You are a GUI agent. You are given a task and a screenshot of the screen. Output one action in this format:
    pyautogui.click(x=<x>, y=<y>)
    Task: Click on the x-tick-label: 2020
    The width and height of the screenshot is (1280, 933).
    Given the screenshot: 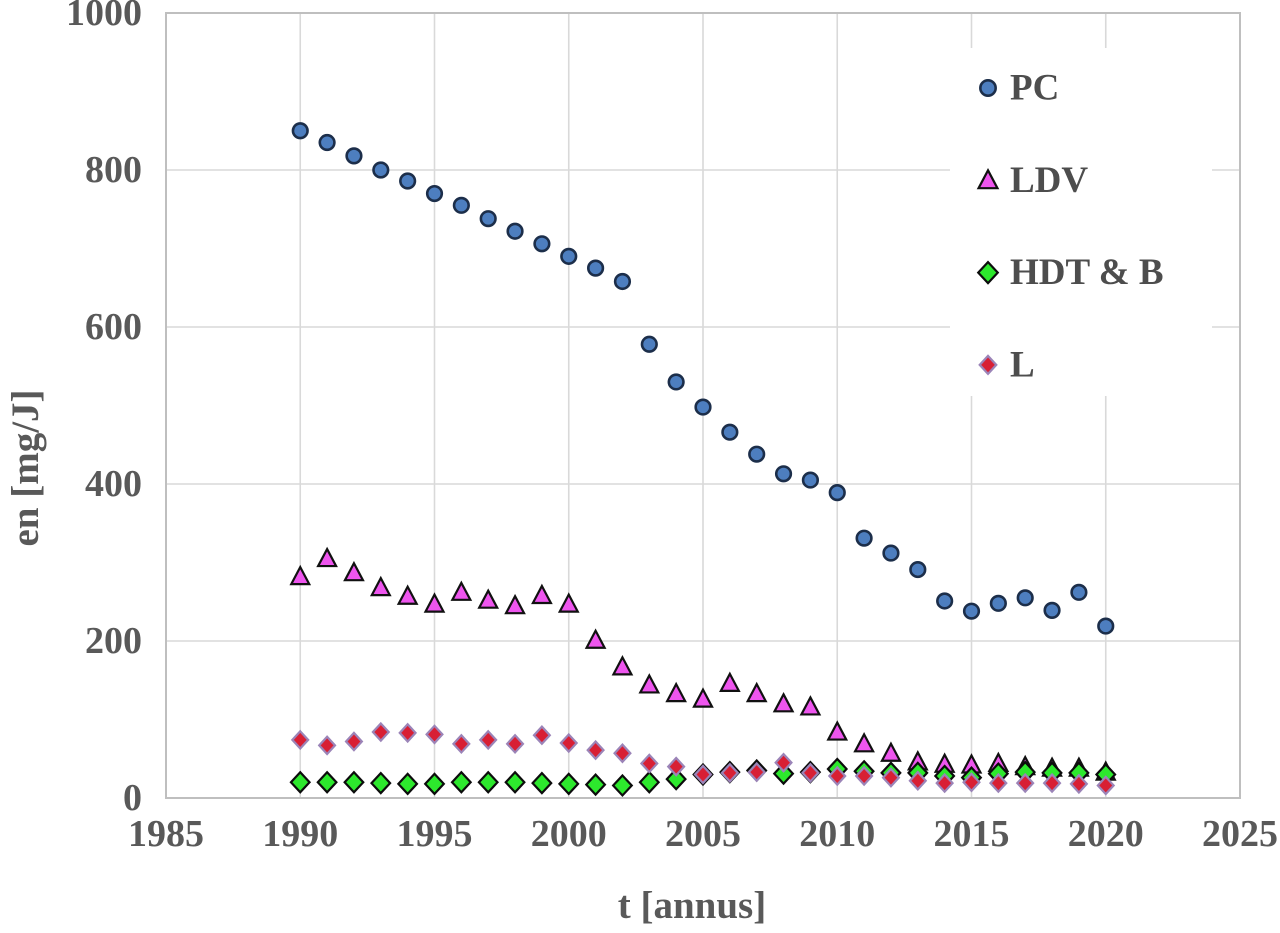 What is the action you would take?
    pyautogui.click(x=1106, y=834)
    